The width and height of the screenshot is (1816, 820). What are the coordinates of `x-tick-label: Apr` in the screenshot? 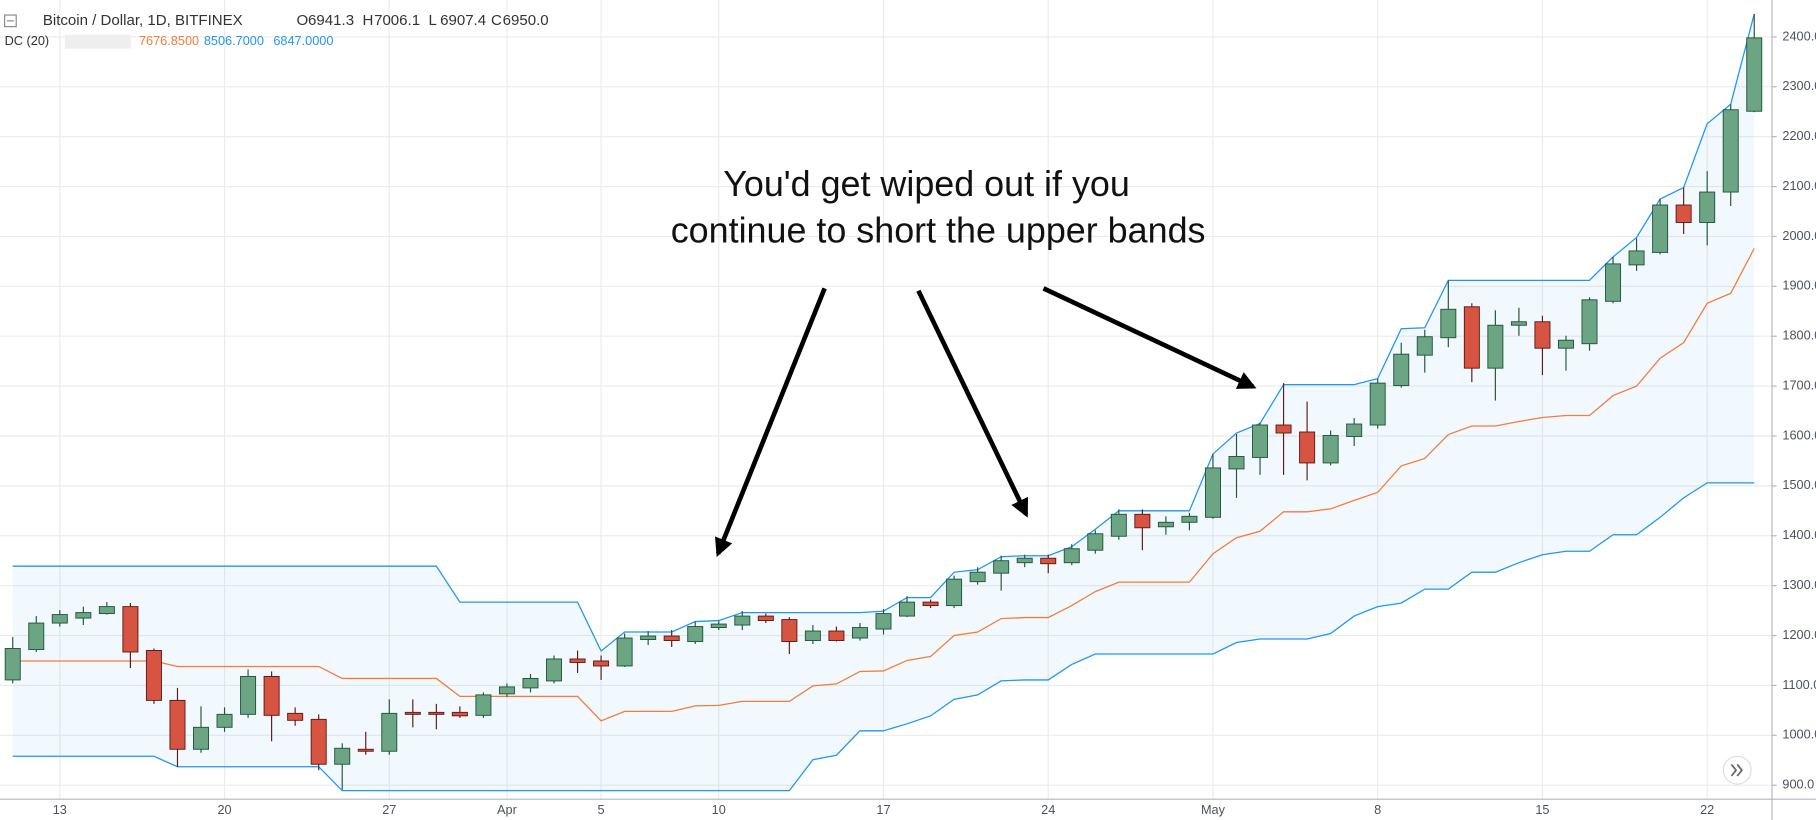 It's located at (507, 809).